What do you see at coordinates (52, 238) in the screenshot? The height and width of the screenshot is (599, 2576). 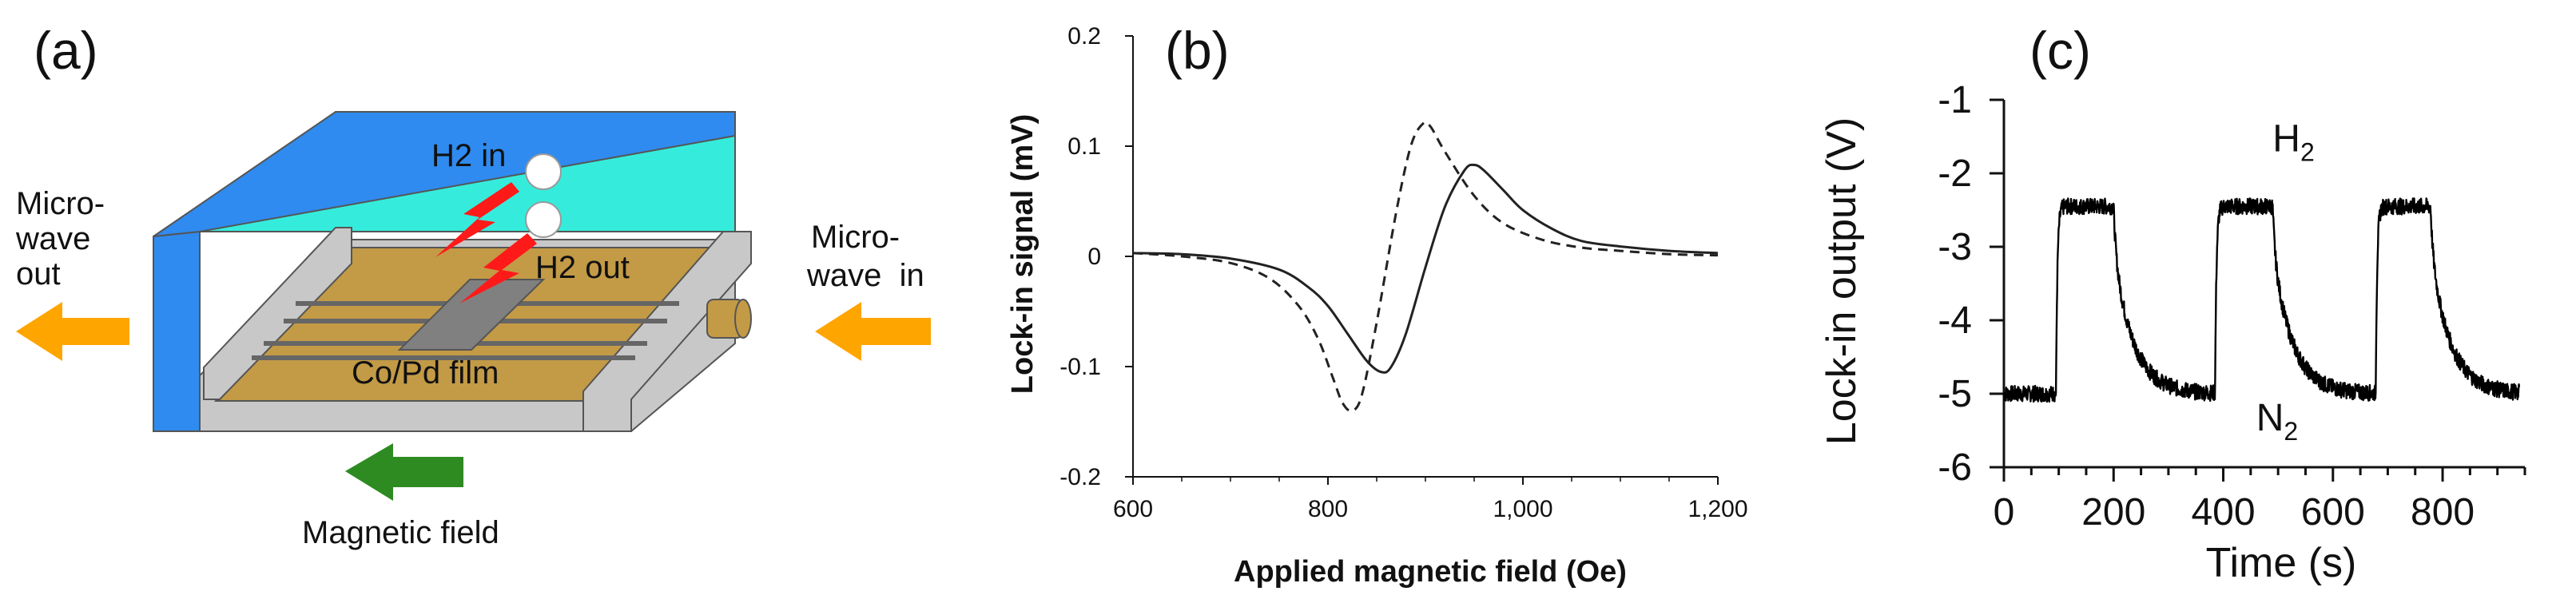 I see `microwave-out-label-2: wave` at bounding box center [52, 238].